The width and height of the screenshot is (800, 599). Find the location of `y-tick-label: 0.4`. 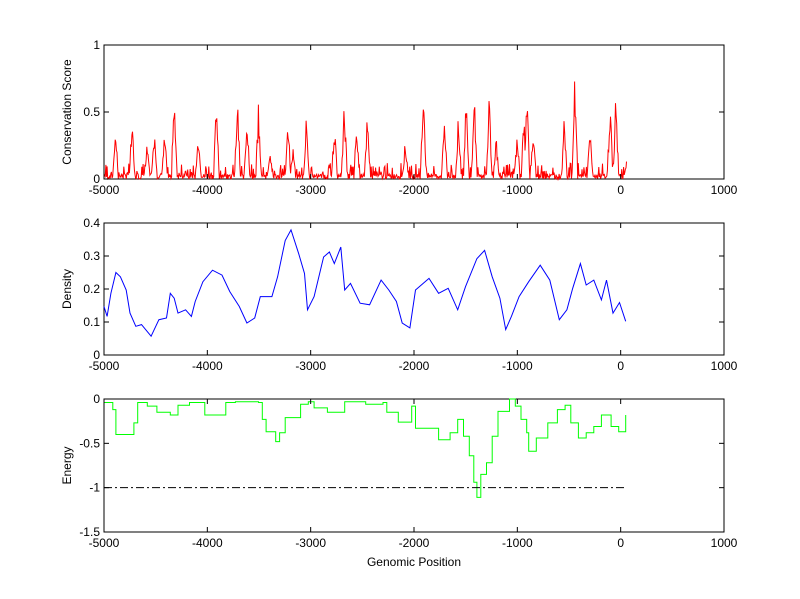

y-tick-label: 0.4 is located at coordinates (91, 223).